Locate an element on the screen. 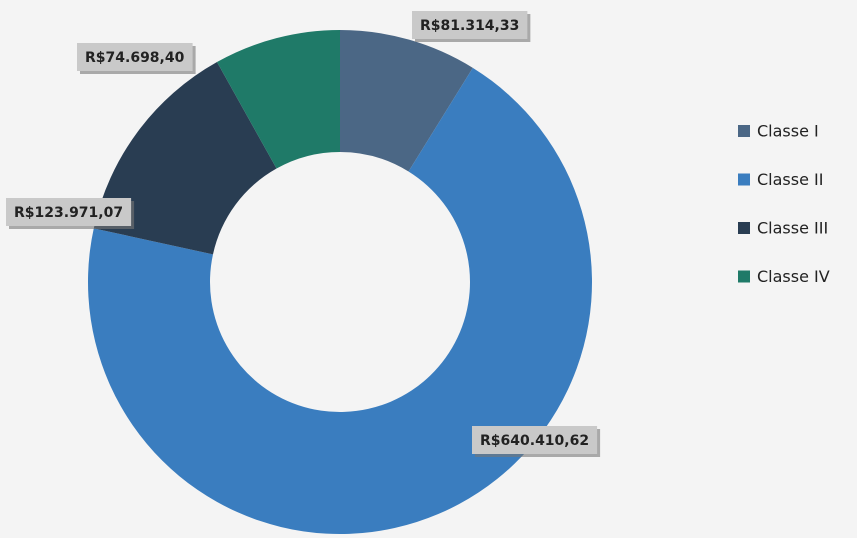 The height and width of the screenshot is (538, 857). data-label: R$123.971,07 is located at coordinates (68, 213).